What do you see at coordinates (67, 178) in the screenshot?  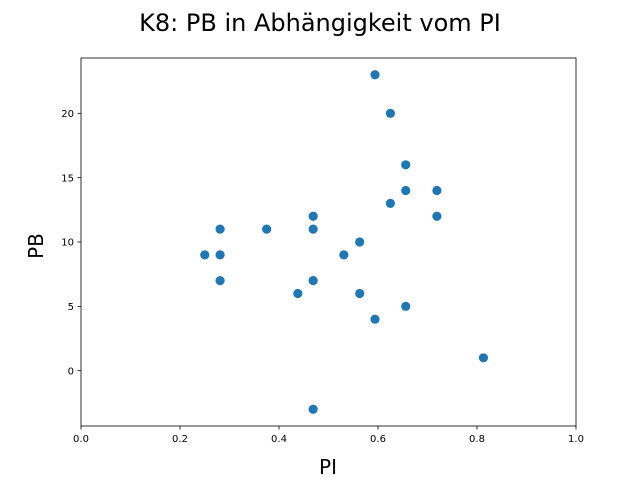 I see `y-tick-label: 15` at bounding box center [67, 178].